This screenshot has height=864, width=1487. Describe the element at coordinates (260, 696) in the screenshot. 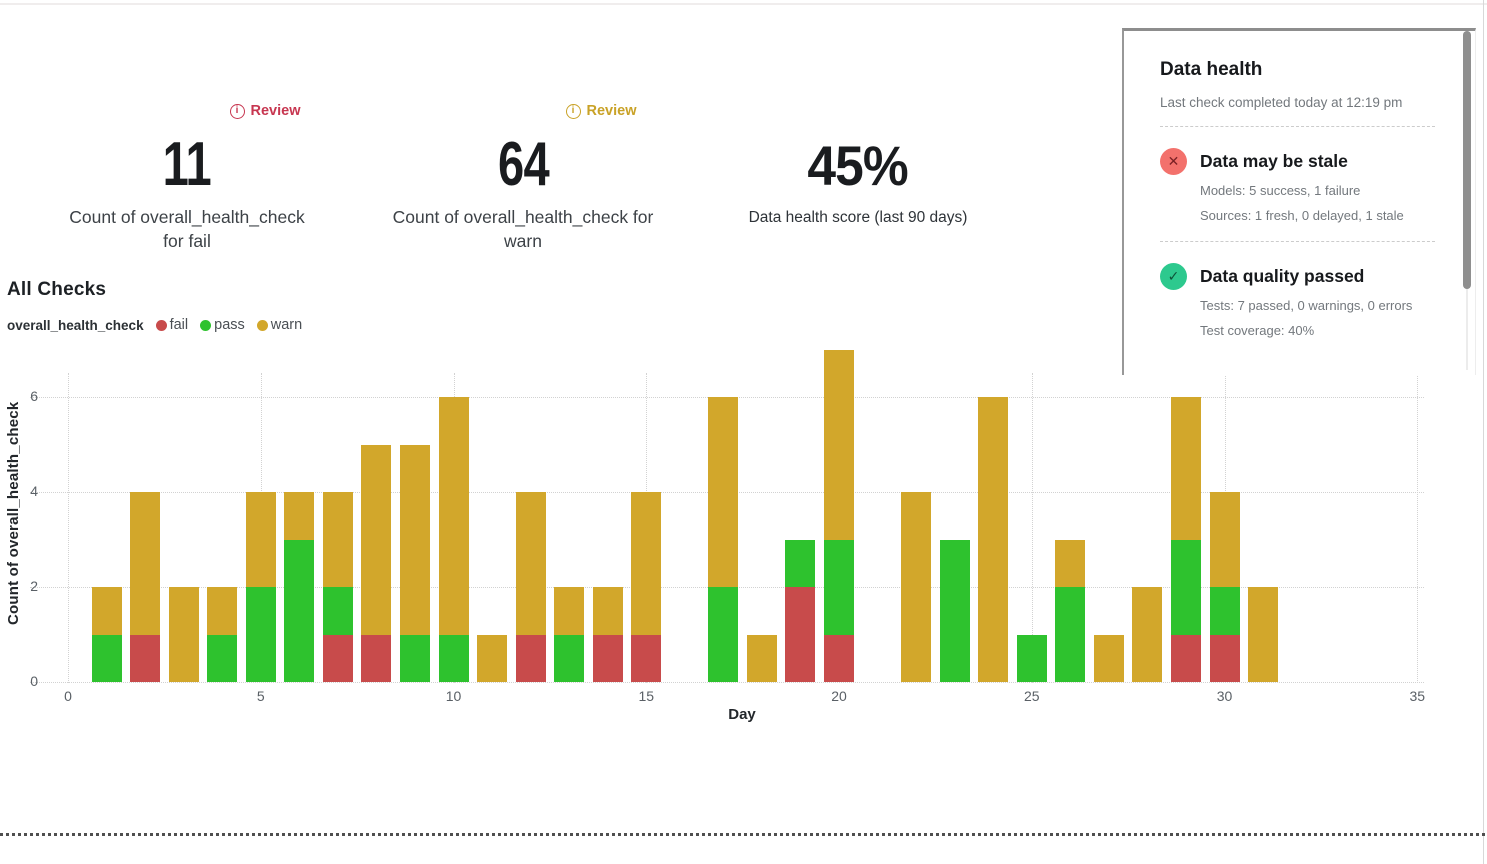

I see `x-axis-tick-label: 5` at that location.